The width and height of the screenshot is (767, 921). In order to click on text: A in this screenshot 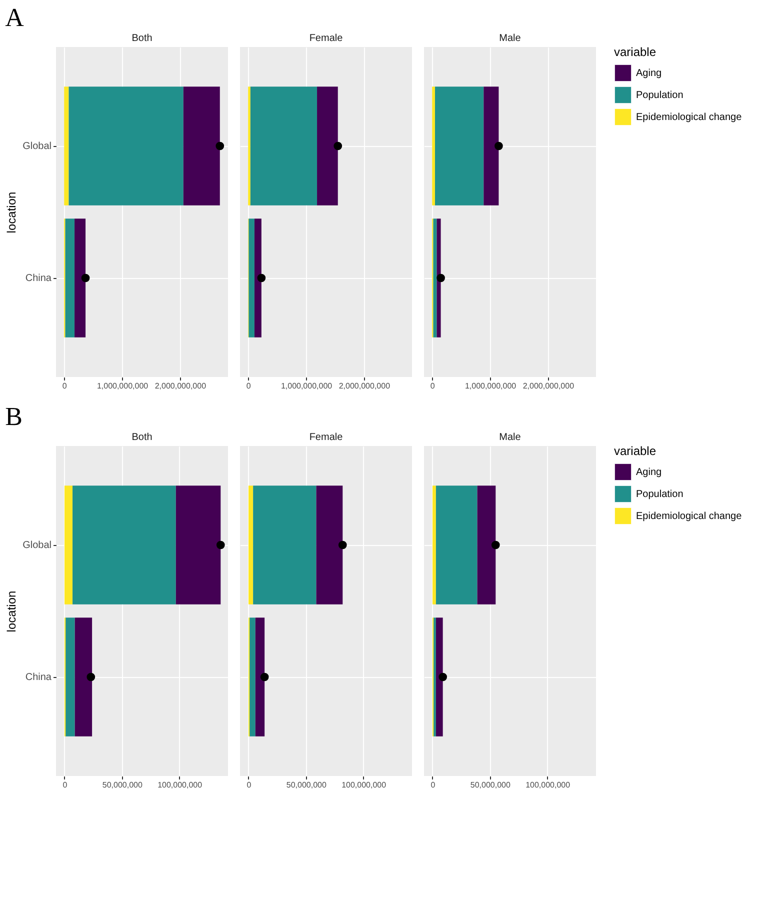, I will do `click(14, 17)`.